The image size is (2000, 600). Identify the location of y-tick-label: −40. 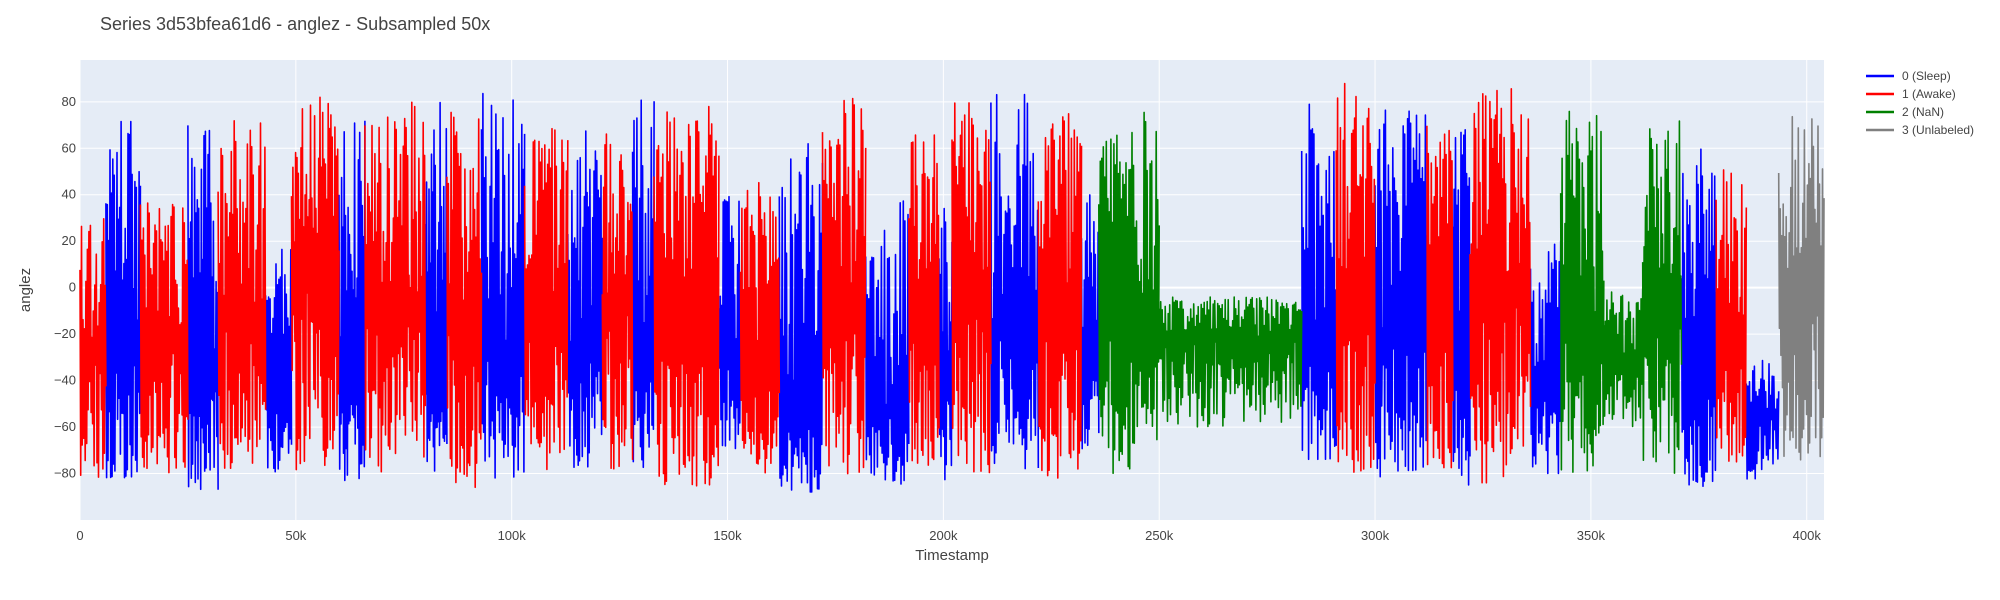
(65, 380).